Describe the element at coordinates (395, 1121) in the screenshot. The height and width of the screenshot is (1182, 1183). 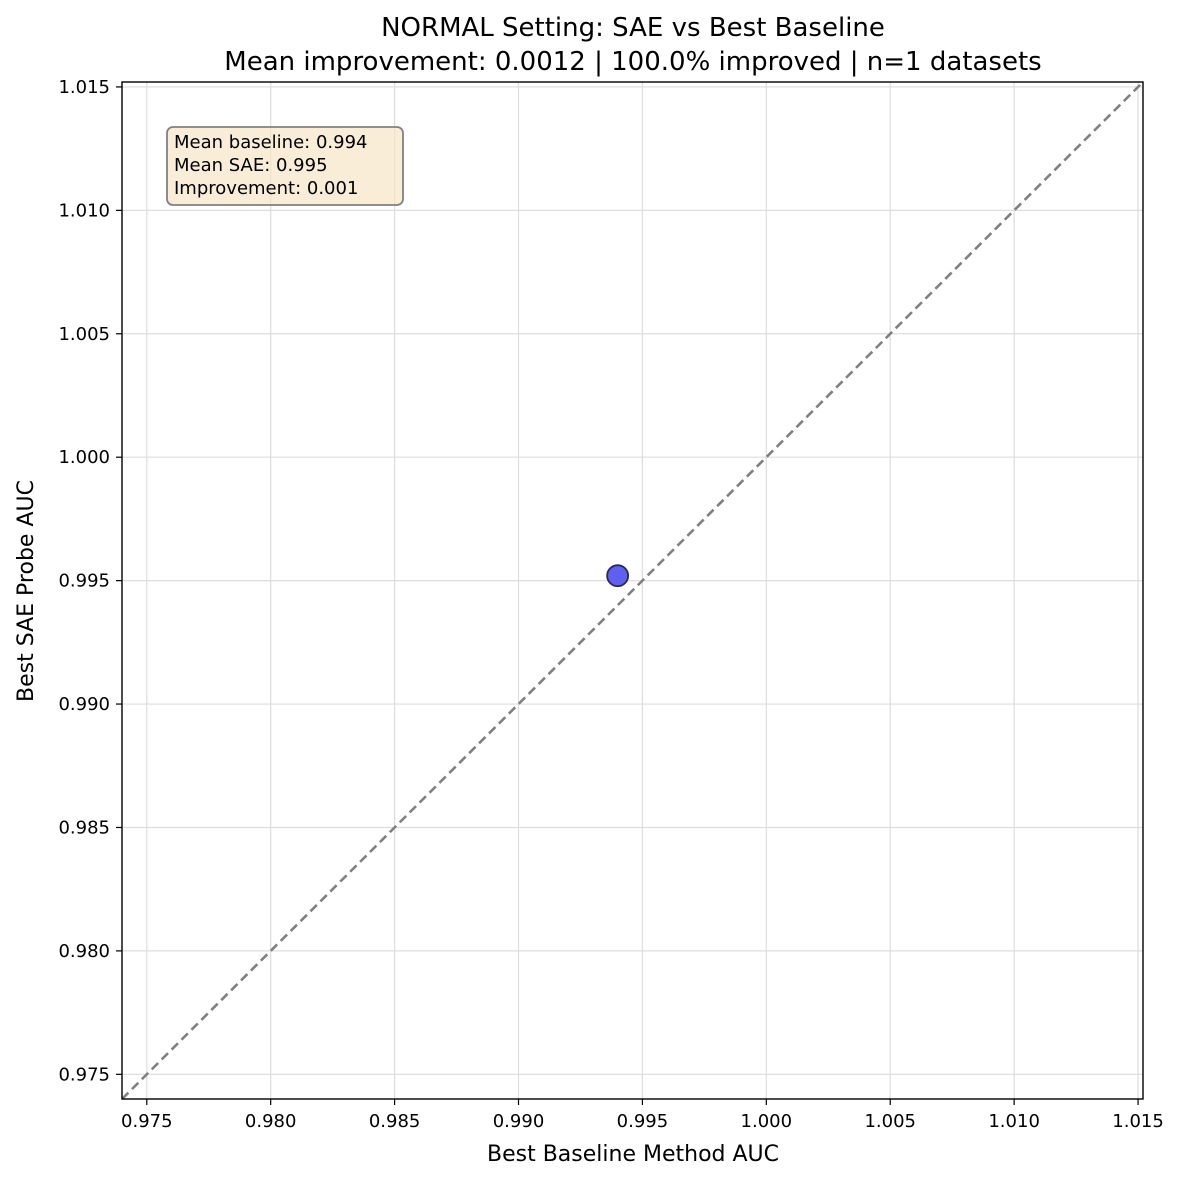
I see `x-tick-label: 0.985` at that location.